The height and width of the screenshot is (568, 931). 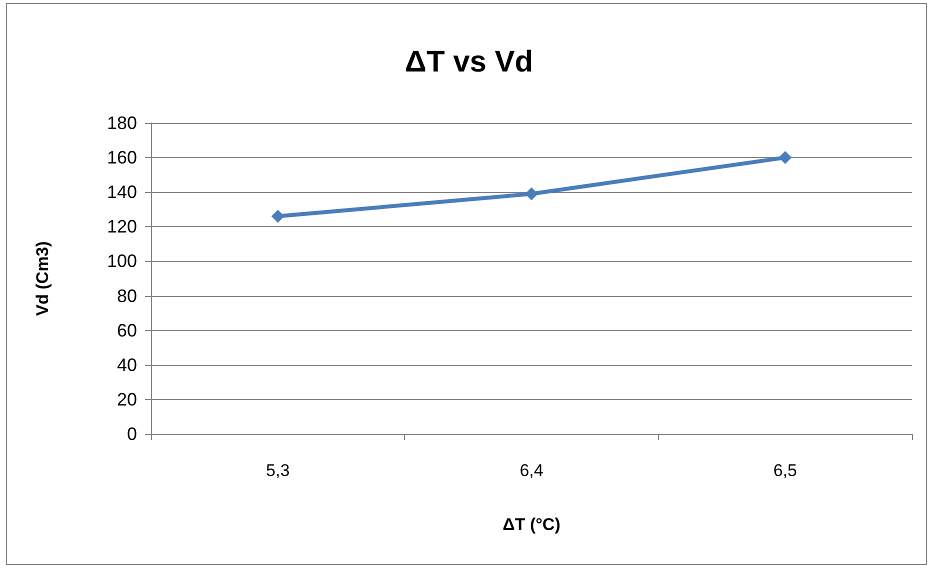 I want to click on y-axis-title: Vd (Cm3), so click(x=42, y=278).